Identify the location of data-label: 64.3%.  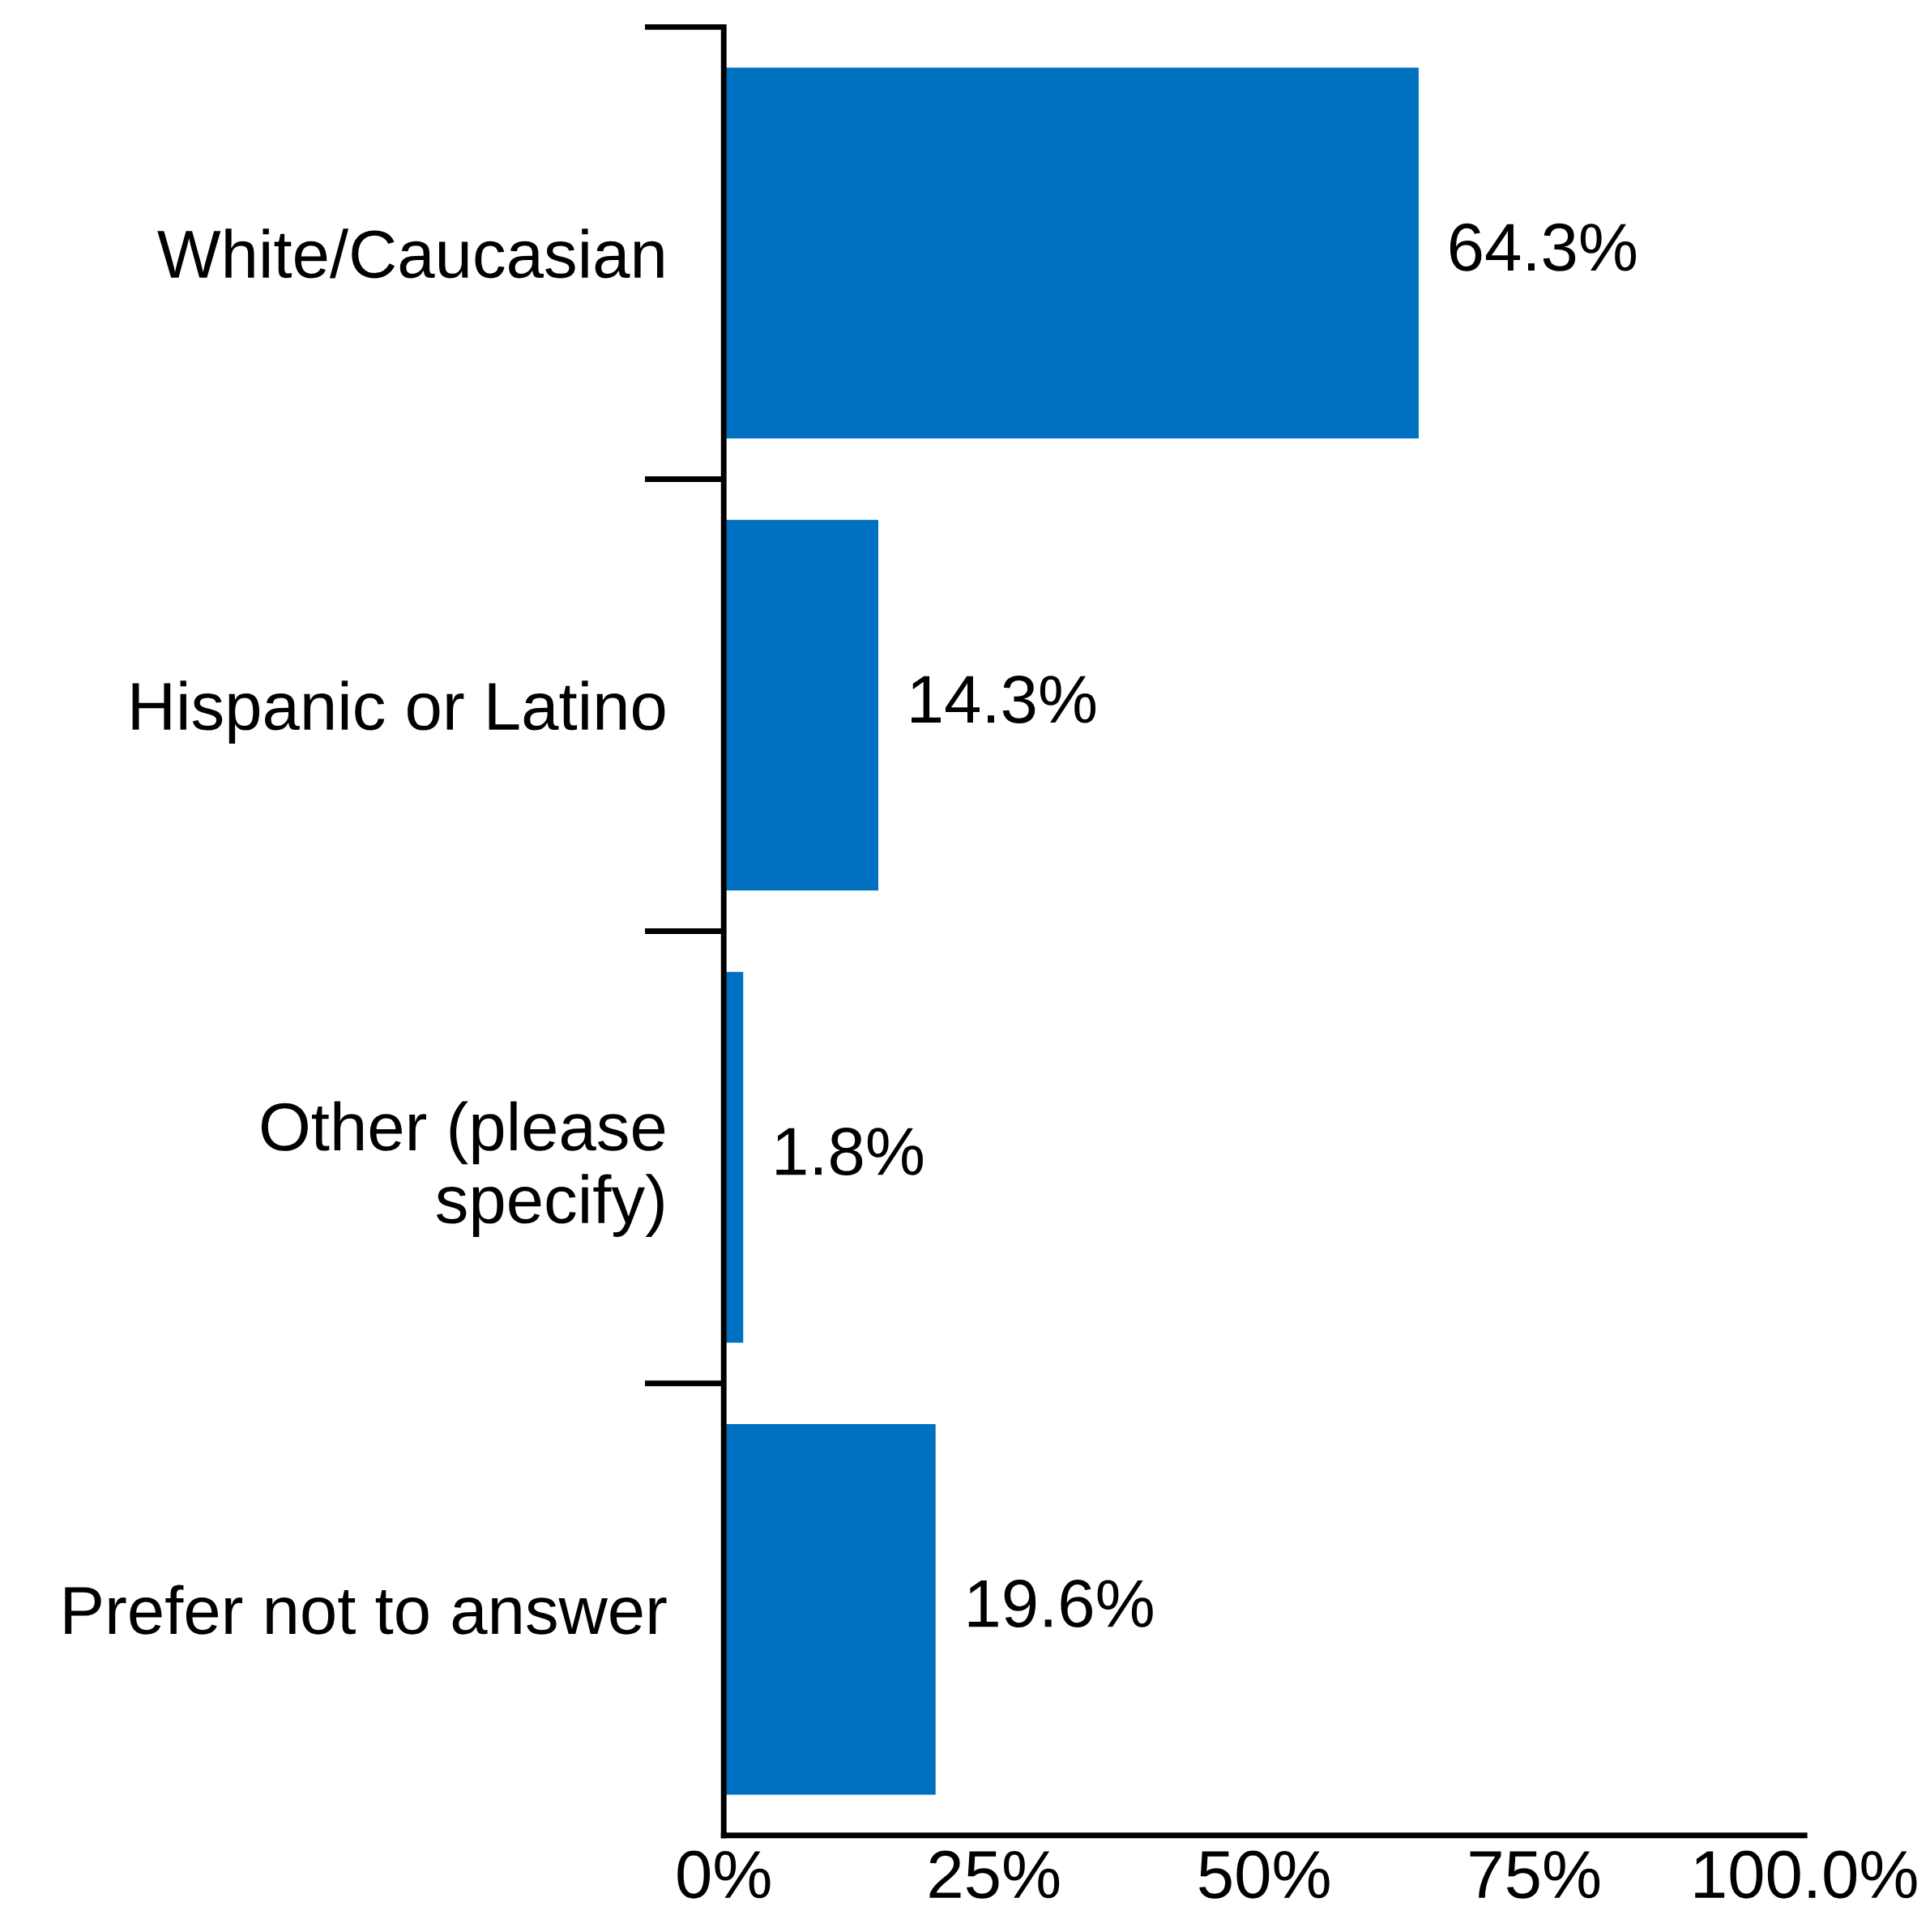
(1543, 247).